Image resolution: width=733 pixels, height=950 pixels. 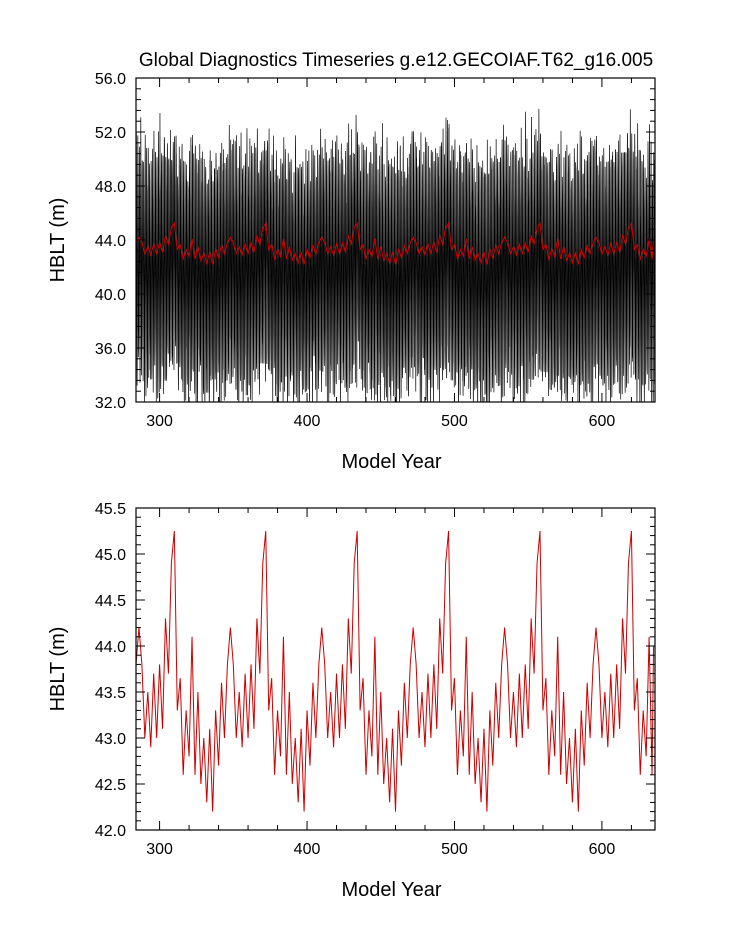 What do you see at coordinates (110, 831) in the screenshot?
I see `y-tick-label: 42.0` at bounding box center [110, 831].